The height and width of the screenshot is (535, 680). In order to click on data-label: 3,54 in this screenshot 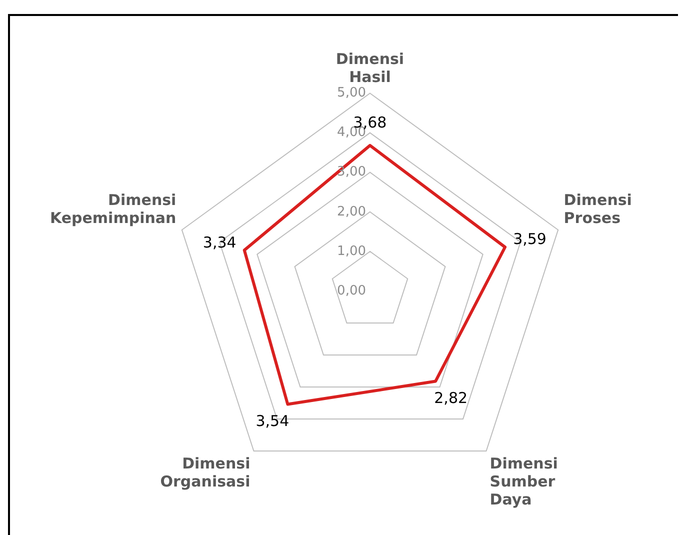, I will do `click(273, 421)`.